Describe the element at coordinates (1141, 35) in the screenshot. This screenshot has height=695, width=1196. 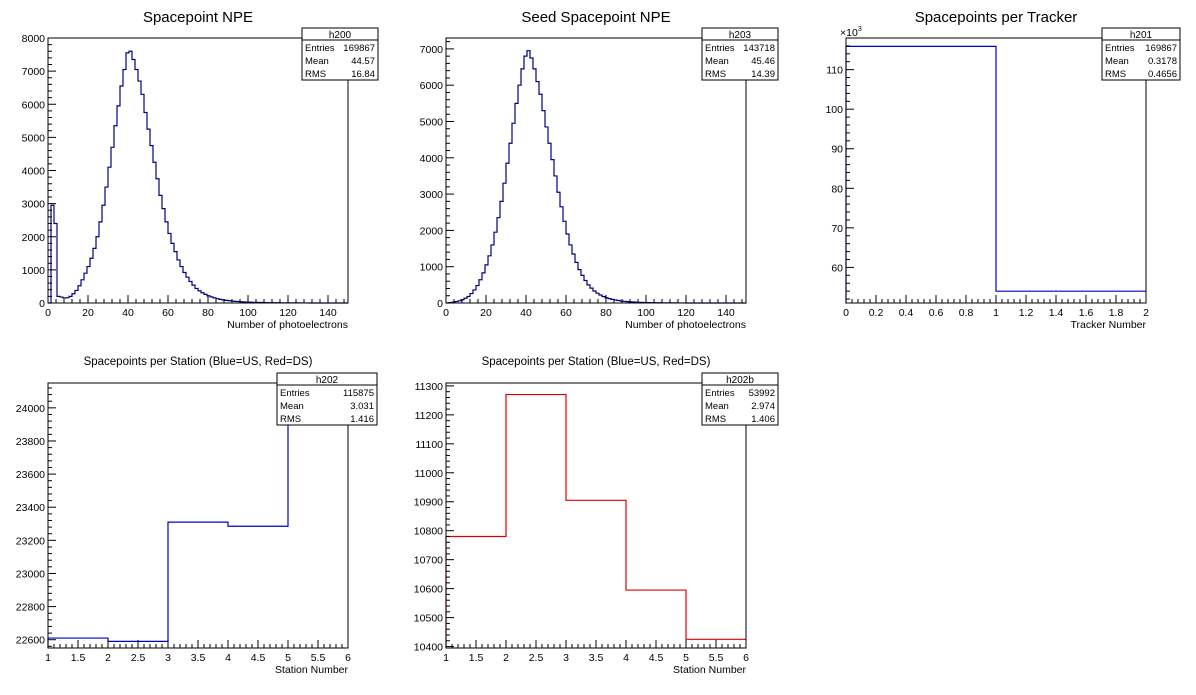
I see `stats-box-name: h201` at that location.